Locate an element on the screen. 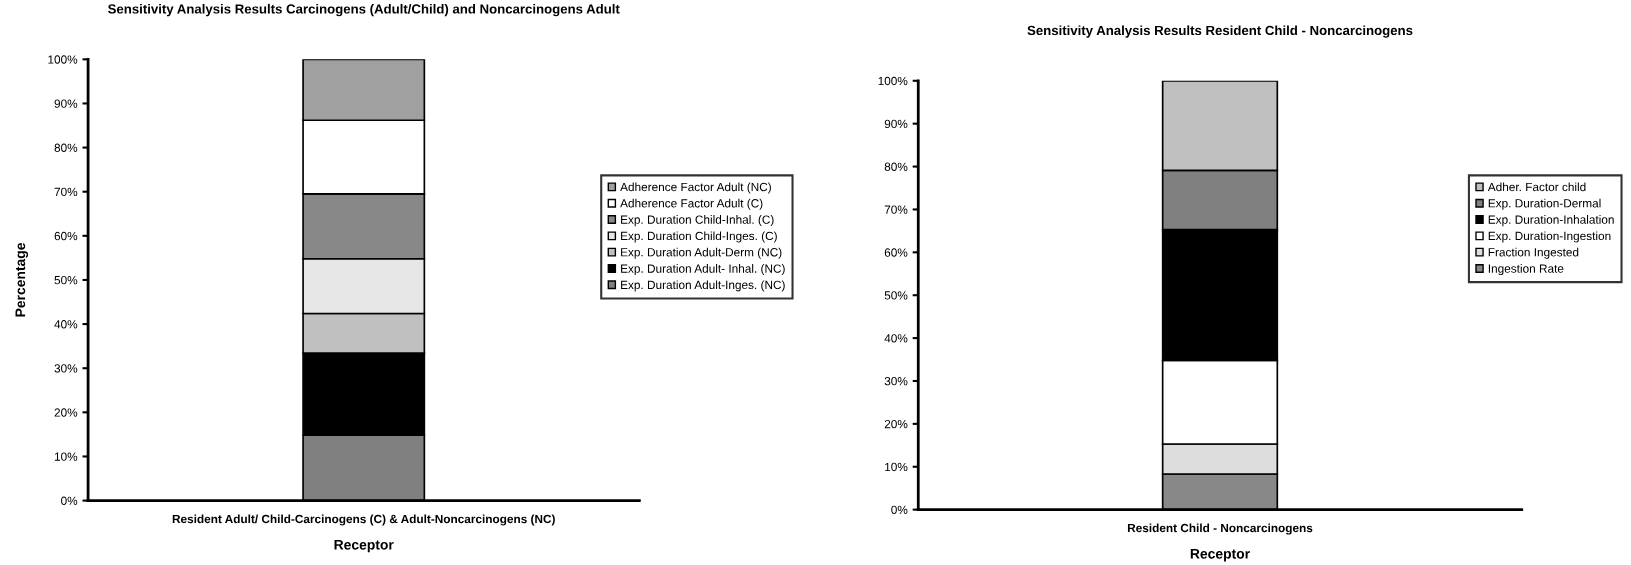  chart-title: Sensitivity Analysis Results Carcinogens (Adult/Child) and Noncarcinogens Adult is located at coordinates (364, 10).